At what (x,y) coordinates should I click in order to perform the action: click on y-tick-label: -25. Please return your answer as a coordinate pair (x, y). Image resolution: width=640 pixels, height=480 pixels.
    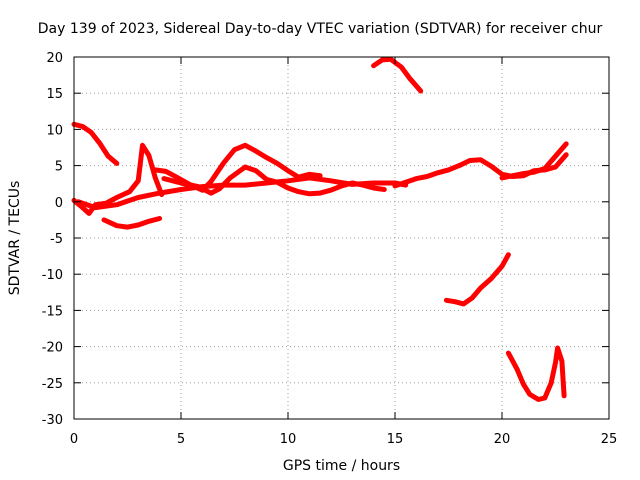
    Looking at the image, I should click on (52, 384).